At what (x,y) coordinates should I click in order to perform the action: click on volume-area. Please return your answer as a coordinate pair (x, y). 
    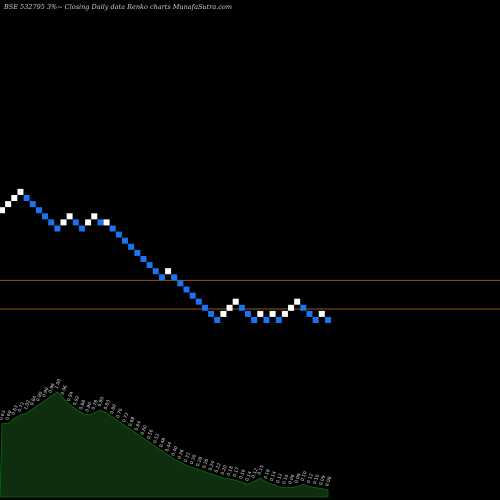
    Looking at the image, I should click on (164, 444).